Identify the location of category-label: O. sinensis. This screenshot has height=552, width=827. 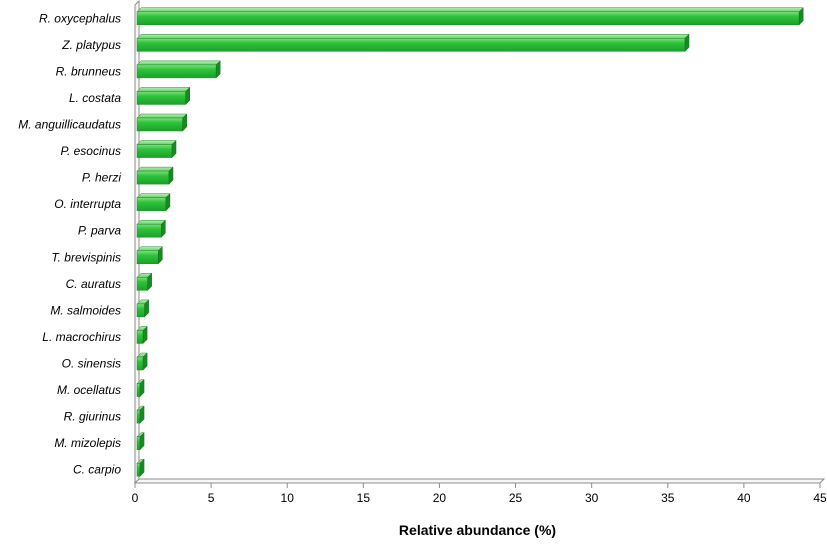
(91, 364).